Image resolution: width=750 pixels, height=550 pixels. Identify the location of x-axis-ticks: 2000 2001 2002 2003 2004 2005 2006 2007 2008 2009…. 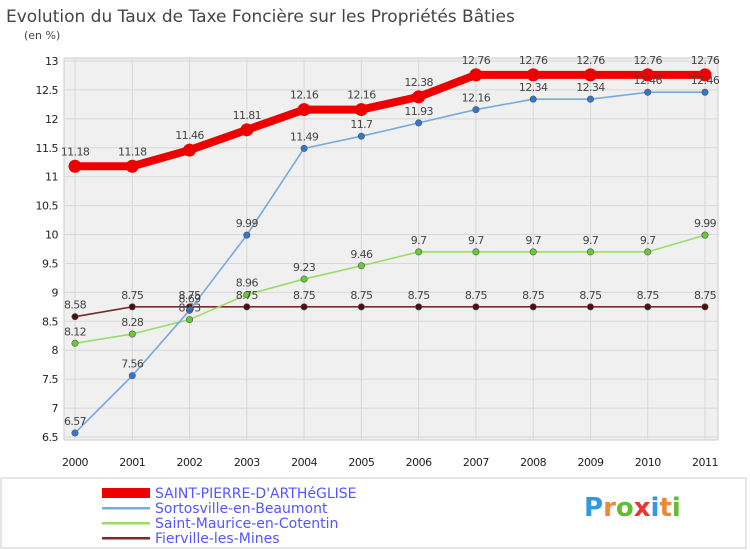
(390, 462).